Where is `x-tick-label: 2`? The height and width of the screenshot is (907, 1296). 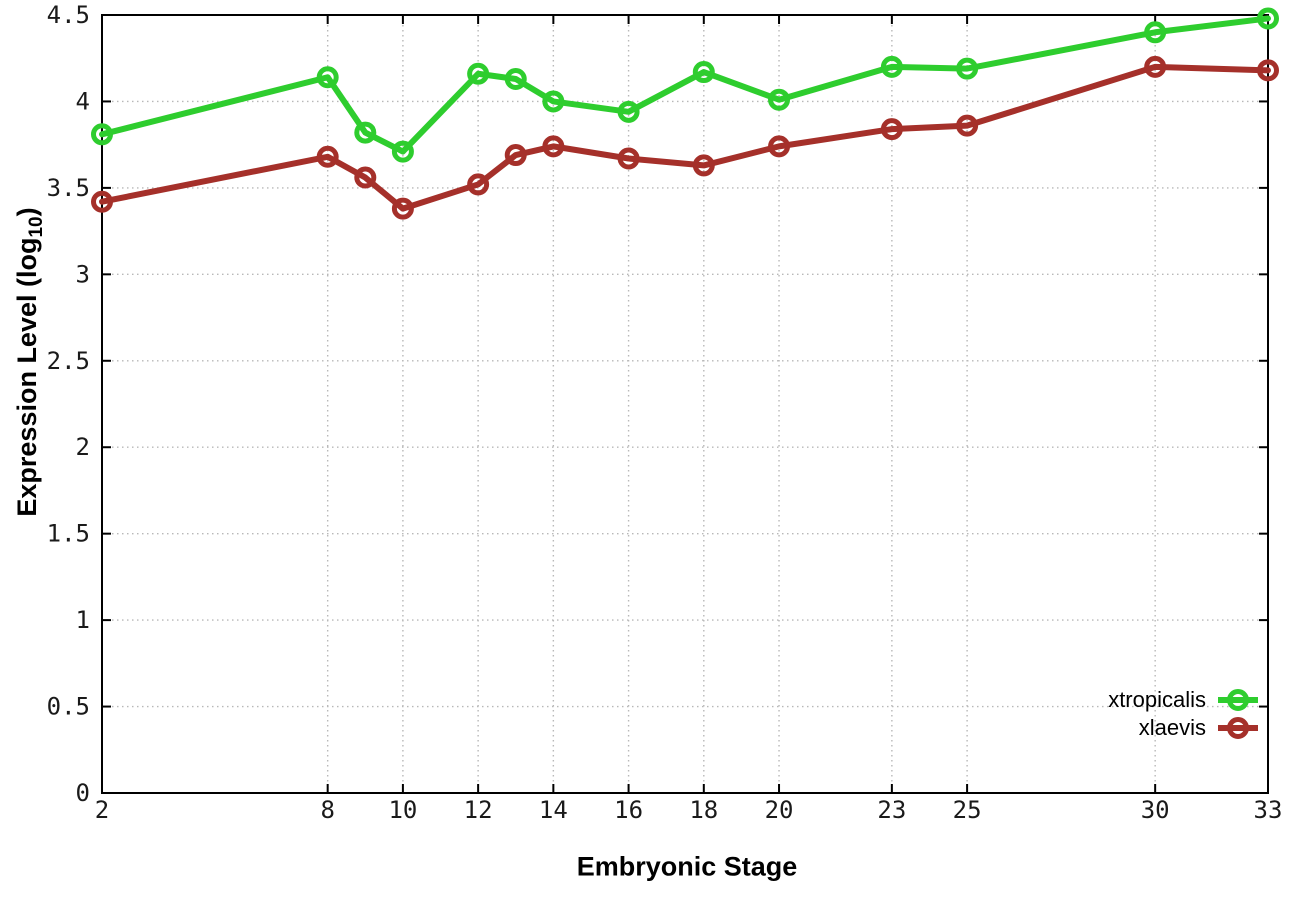 x-tick-label: 2 is located at coordinates (102, 810).